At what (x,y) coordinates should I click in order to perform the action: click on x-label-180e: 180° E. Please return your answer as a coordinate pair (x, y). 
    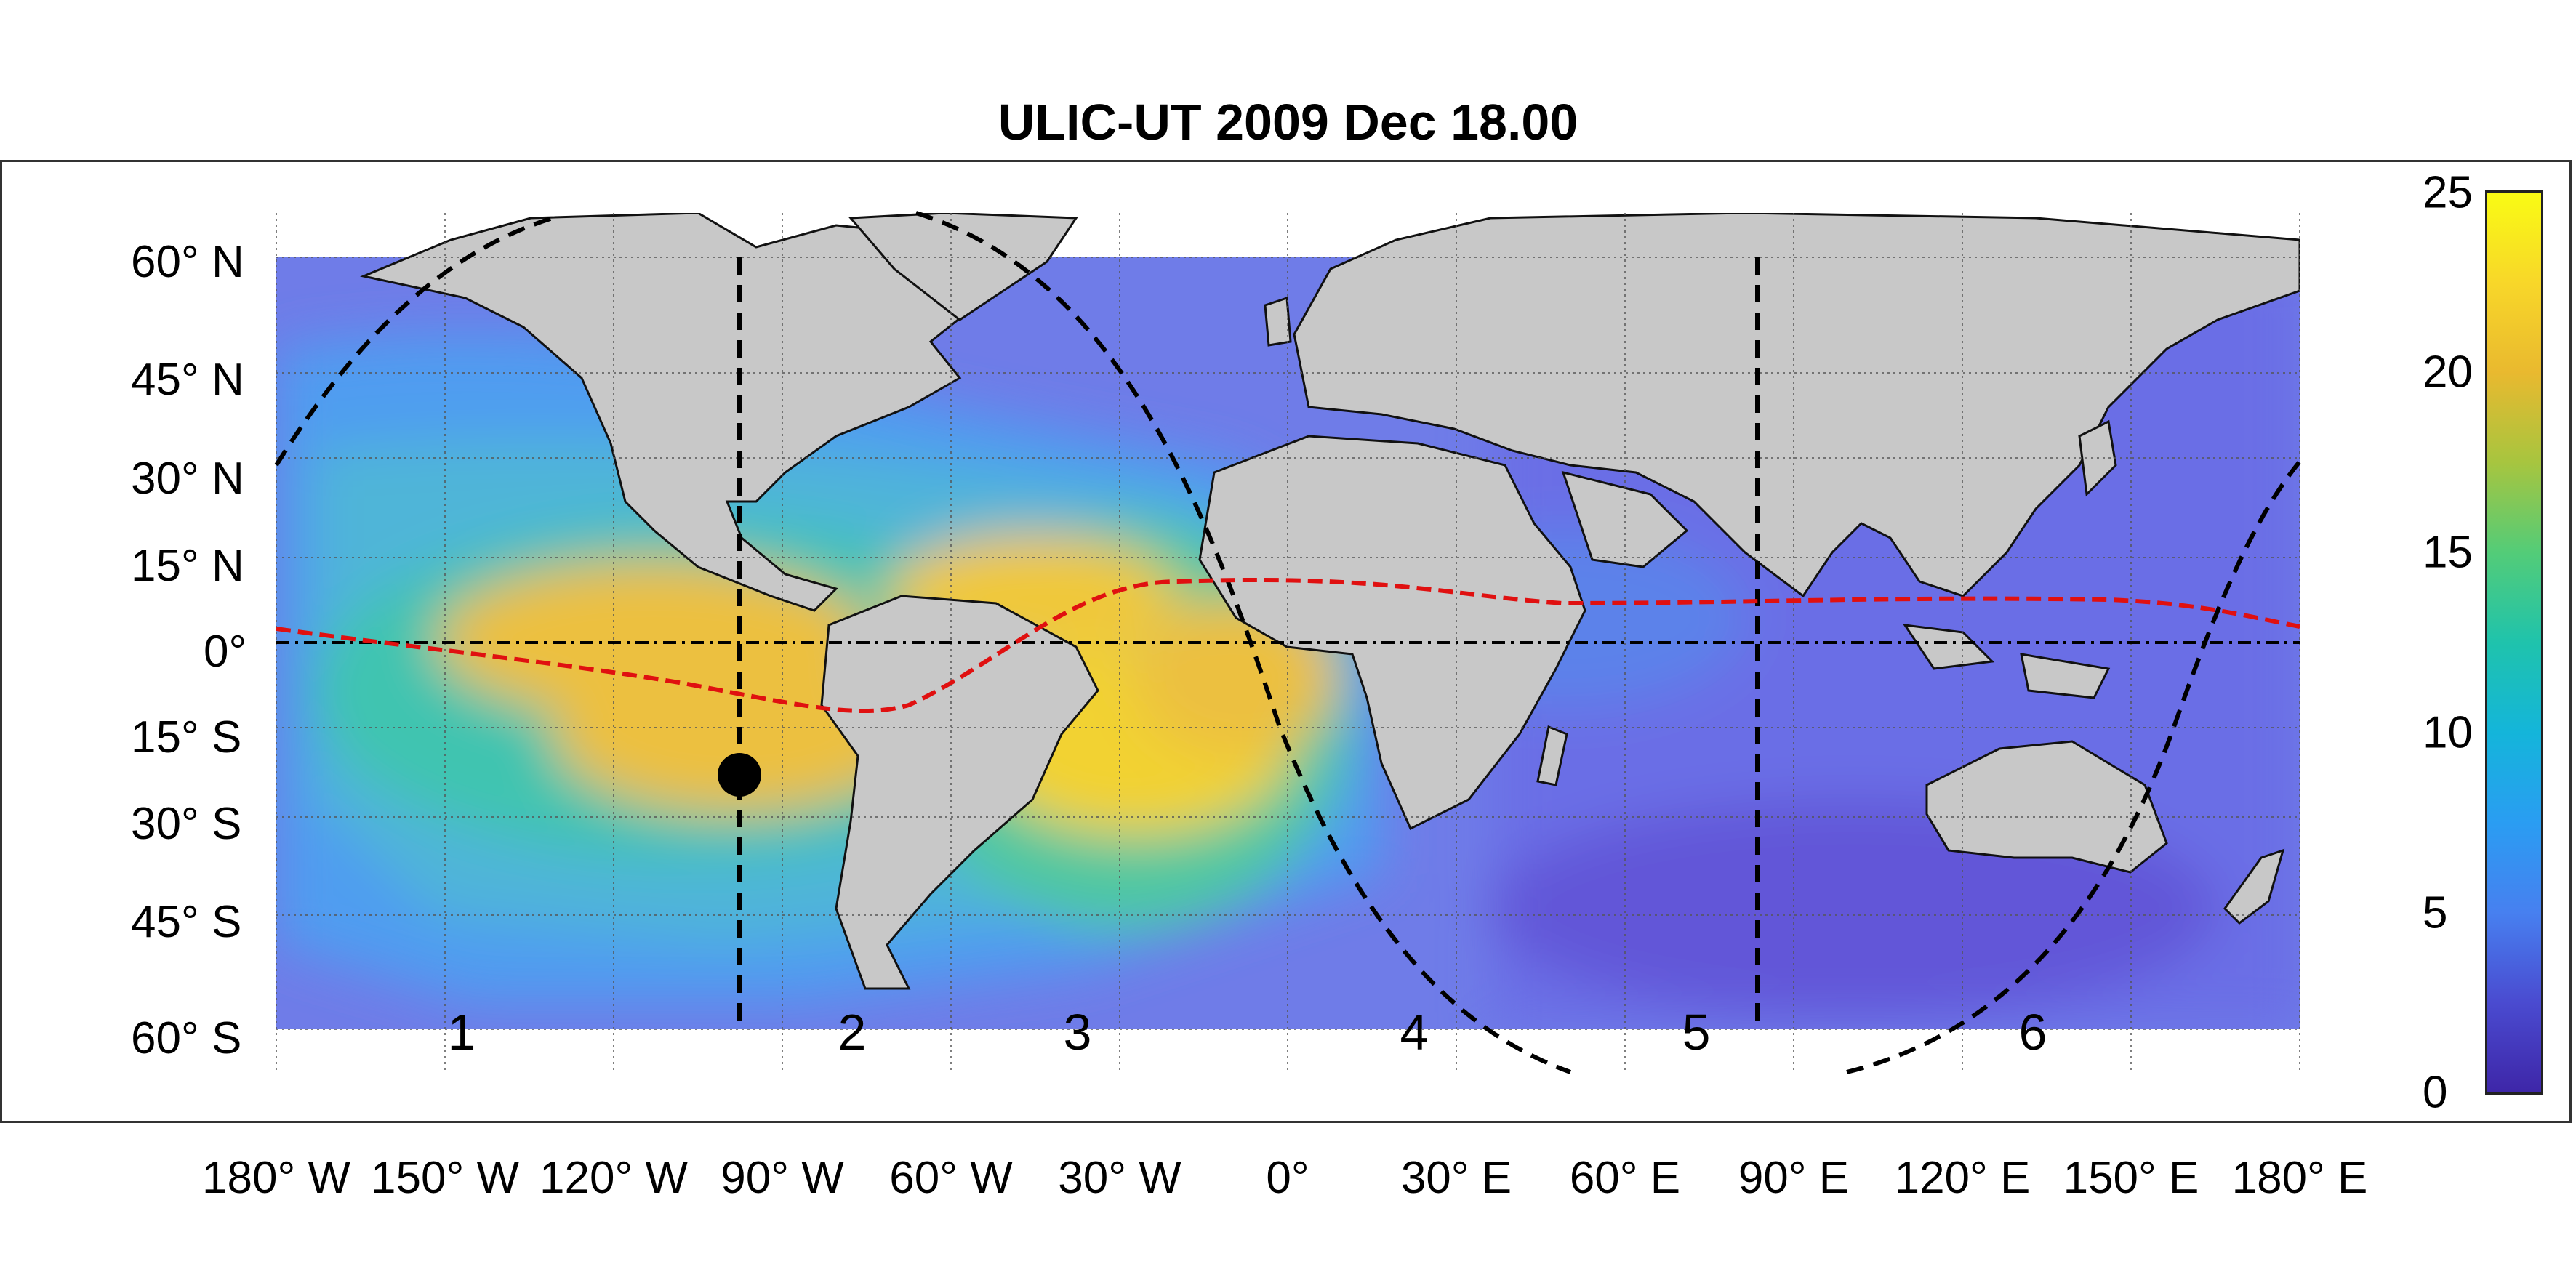
    Looking at the image, I should click on (2299, 1178).